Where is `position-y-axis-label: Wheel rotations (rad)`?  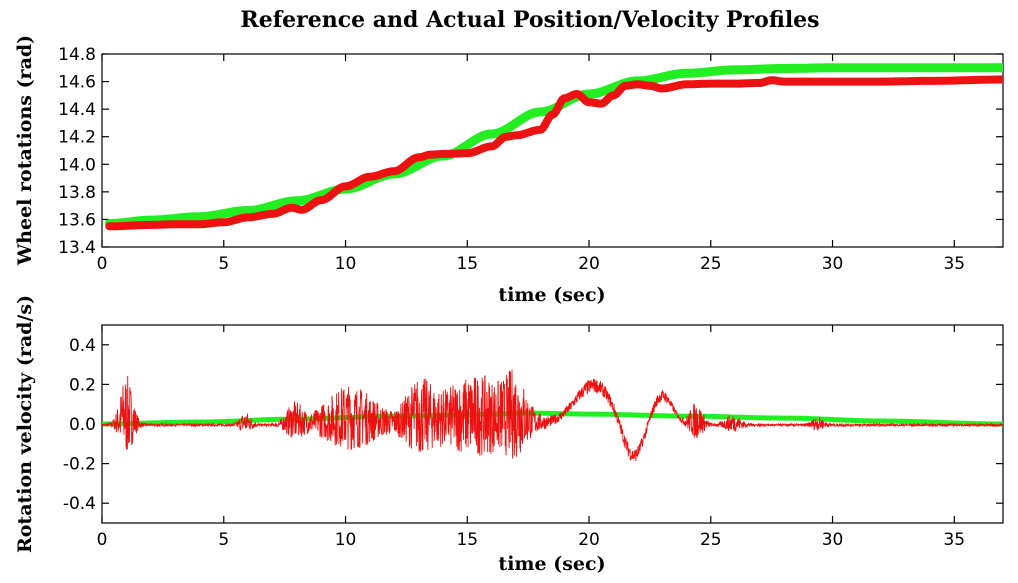
position-y-axis-label: Wheel rotations (rad) is located at coordinates (25, 150).